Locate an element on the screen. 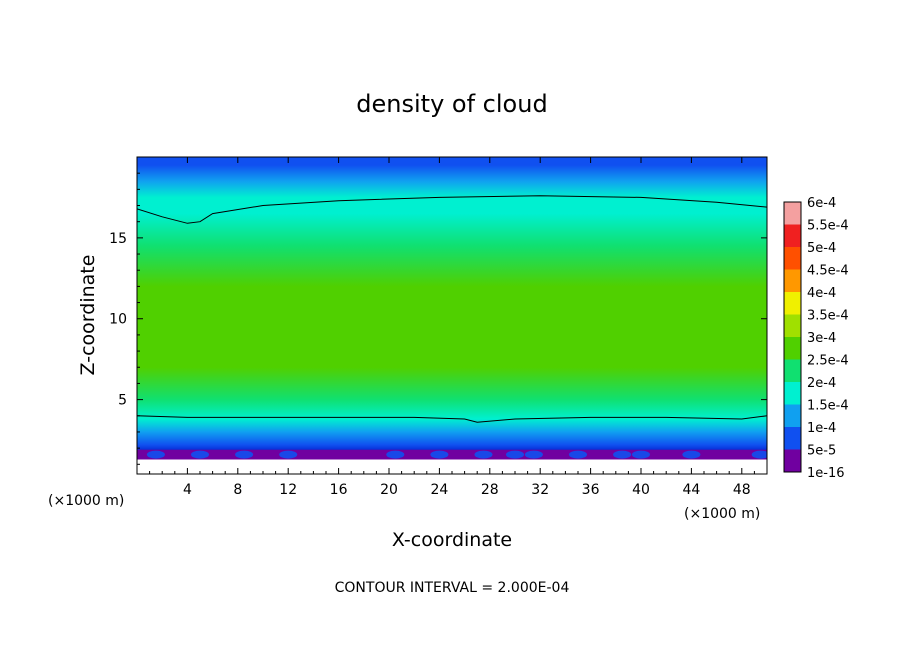  x-tick-label: 28 is located at coordinates (490, 490).